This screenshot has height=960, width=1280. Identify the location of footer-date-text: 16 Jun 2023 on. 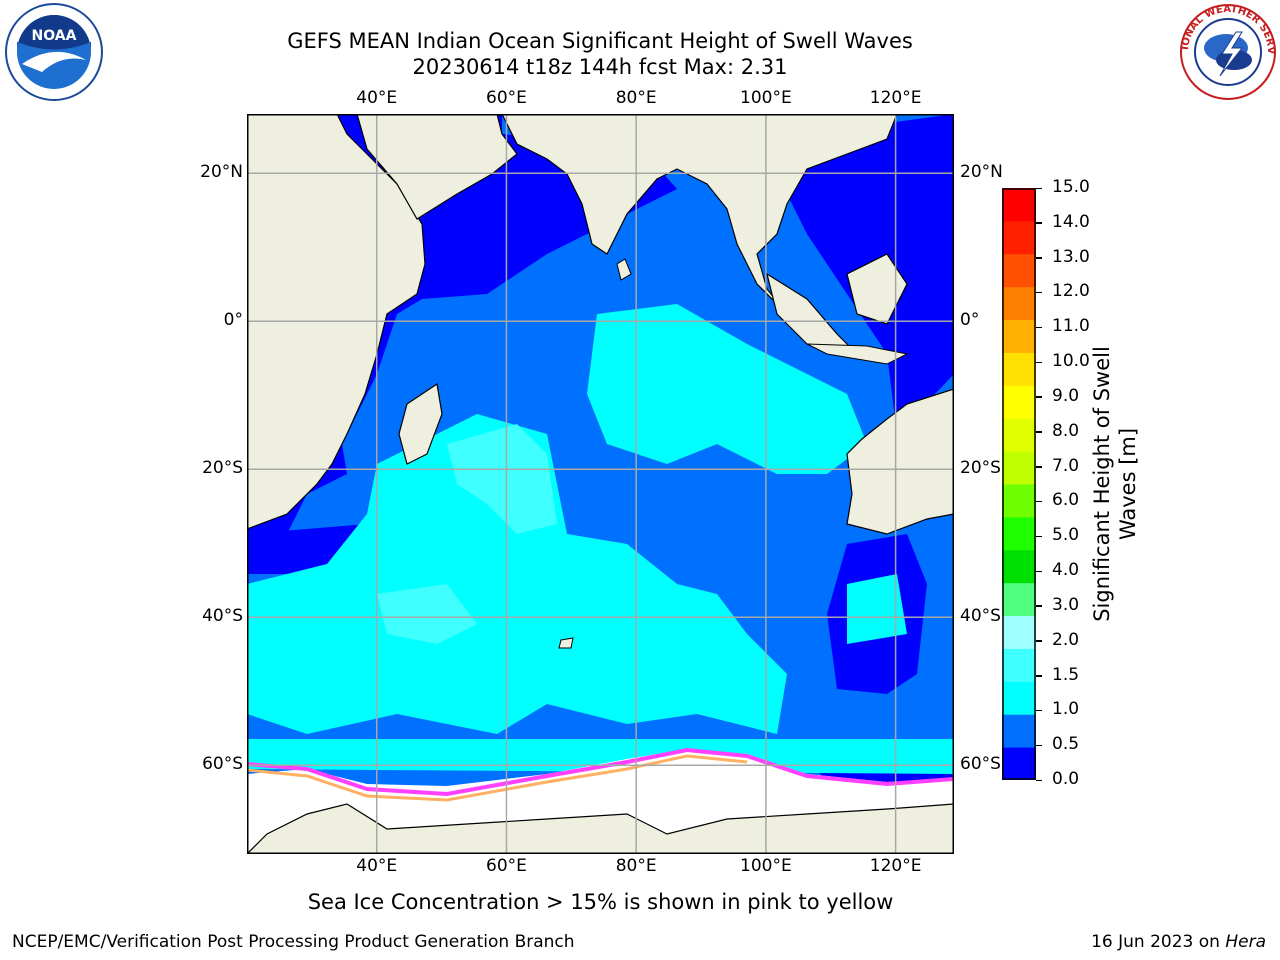
(1158, 942).